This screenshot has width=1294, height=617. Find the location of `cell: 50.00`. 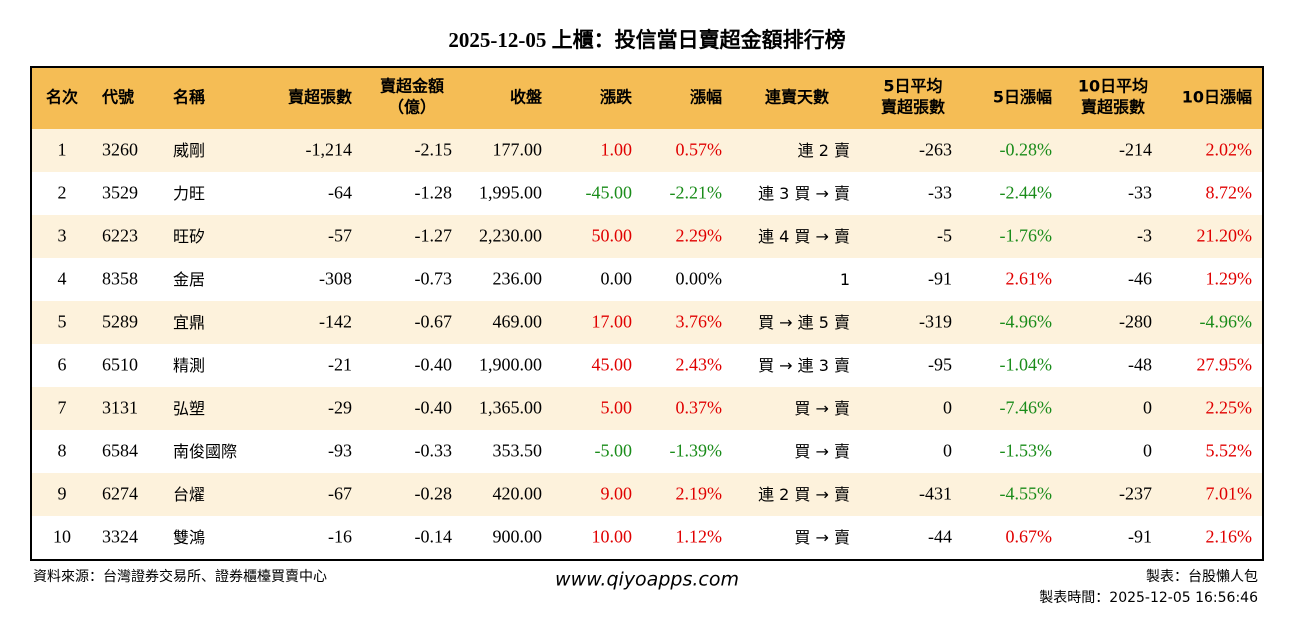

cell: 50.00 is located at coordinates (612, 236).